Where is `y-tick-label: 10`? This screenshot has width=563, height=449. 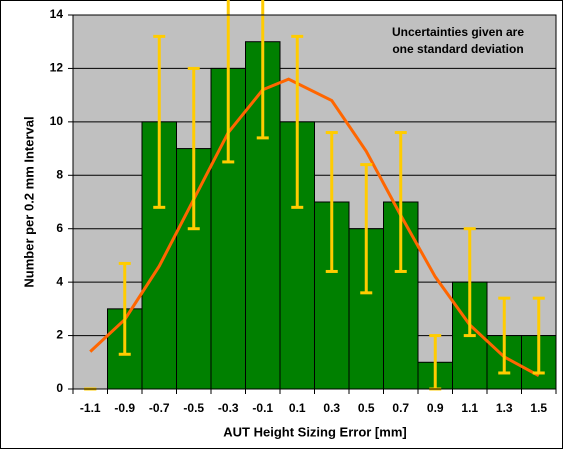
y-tick-label: 10 is located at coordinates (57, 121).